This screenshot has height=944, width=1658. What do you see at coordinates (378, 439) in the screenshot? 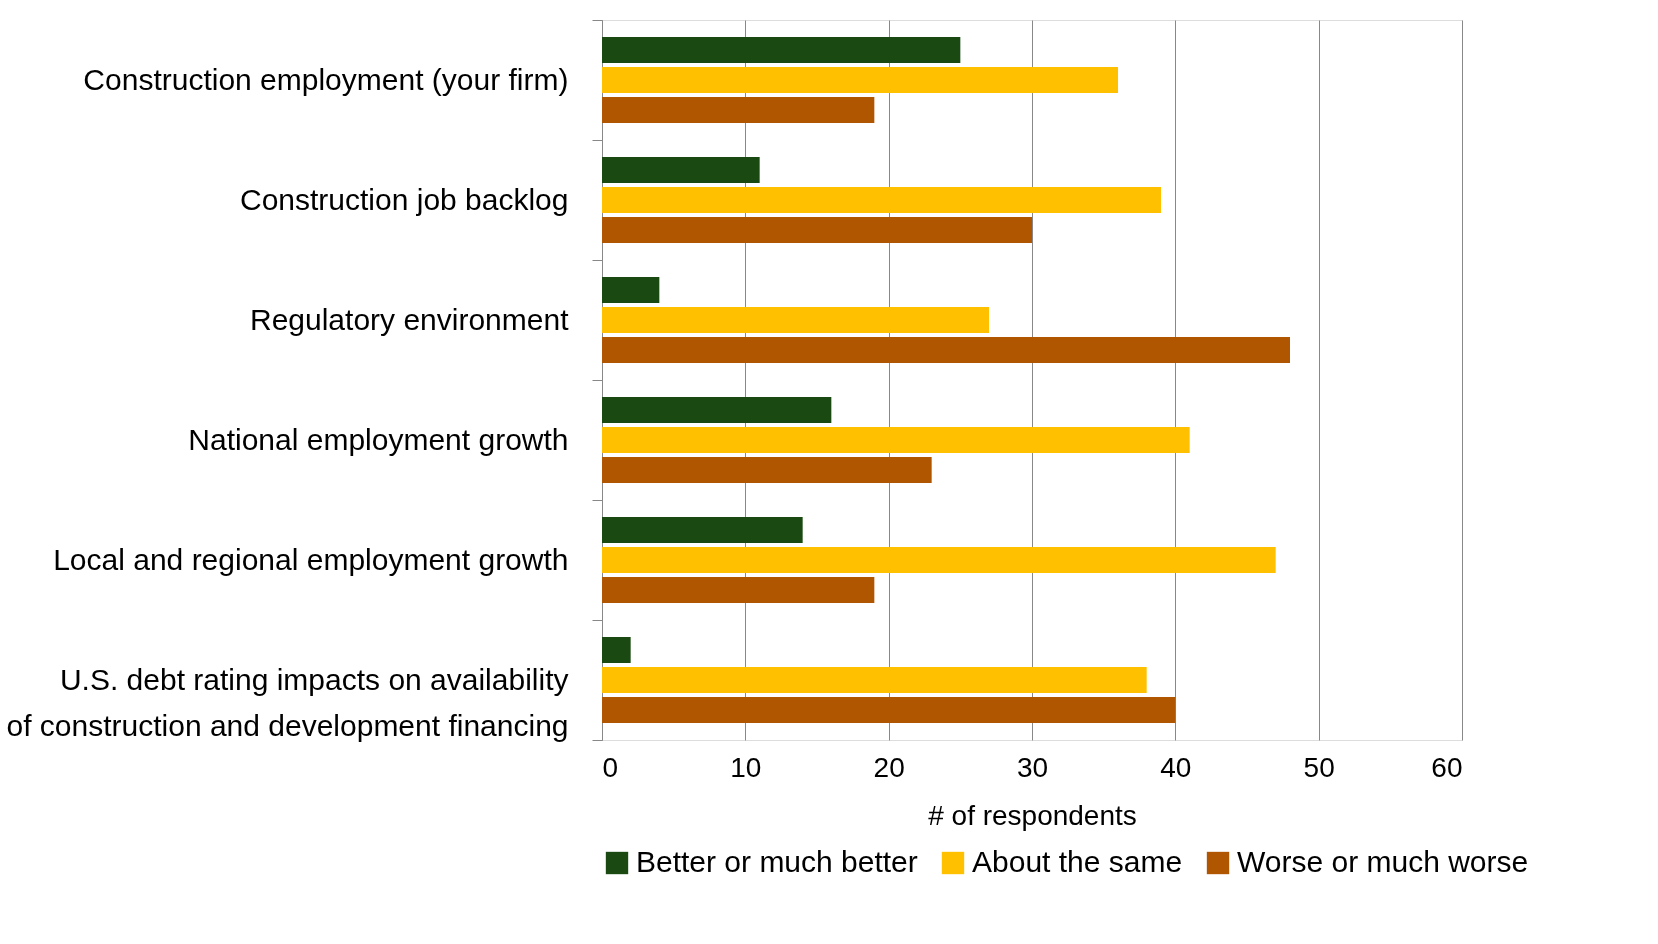
I see `y-tick-label: National employment growth` at bounding box center [378, 439].